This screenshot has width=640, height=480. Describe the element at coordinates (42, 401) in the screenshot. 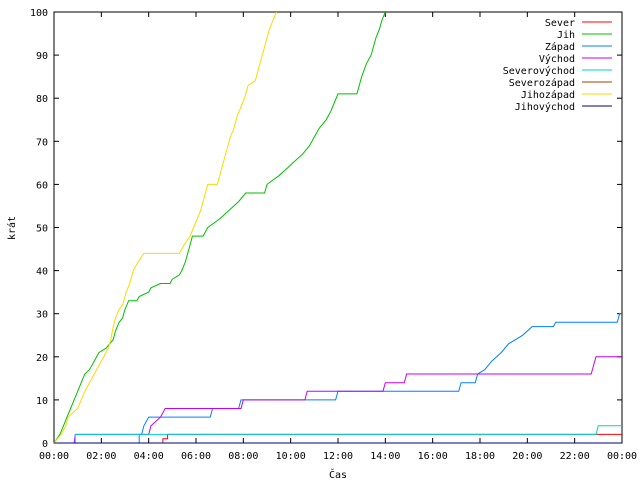

I see `y-tick-label: 10` at that location.